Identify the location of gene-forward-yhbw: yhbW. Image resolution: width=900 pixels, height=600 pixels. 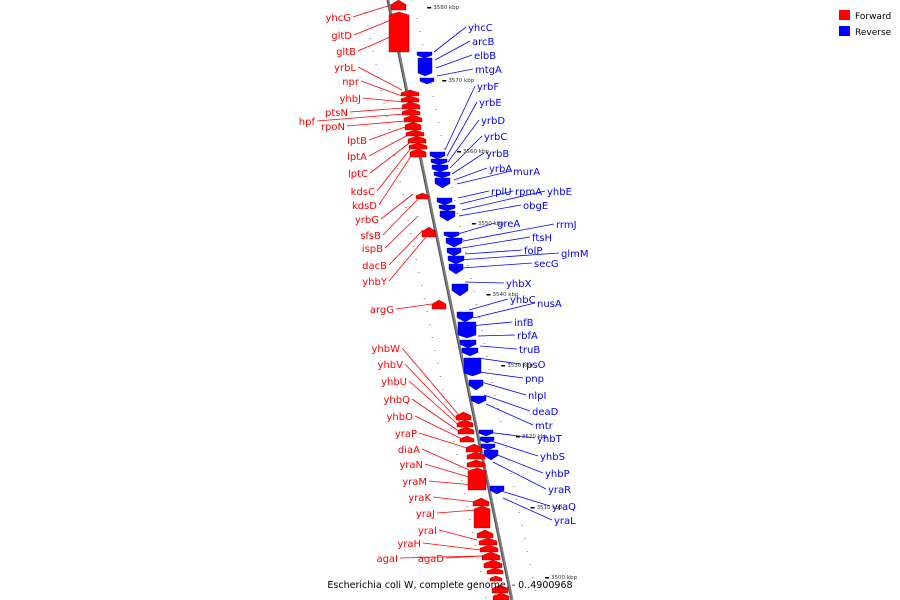
(415, 379).